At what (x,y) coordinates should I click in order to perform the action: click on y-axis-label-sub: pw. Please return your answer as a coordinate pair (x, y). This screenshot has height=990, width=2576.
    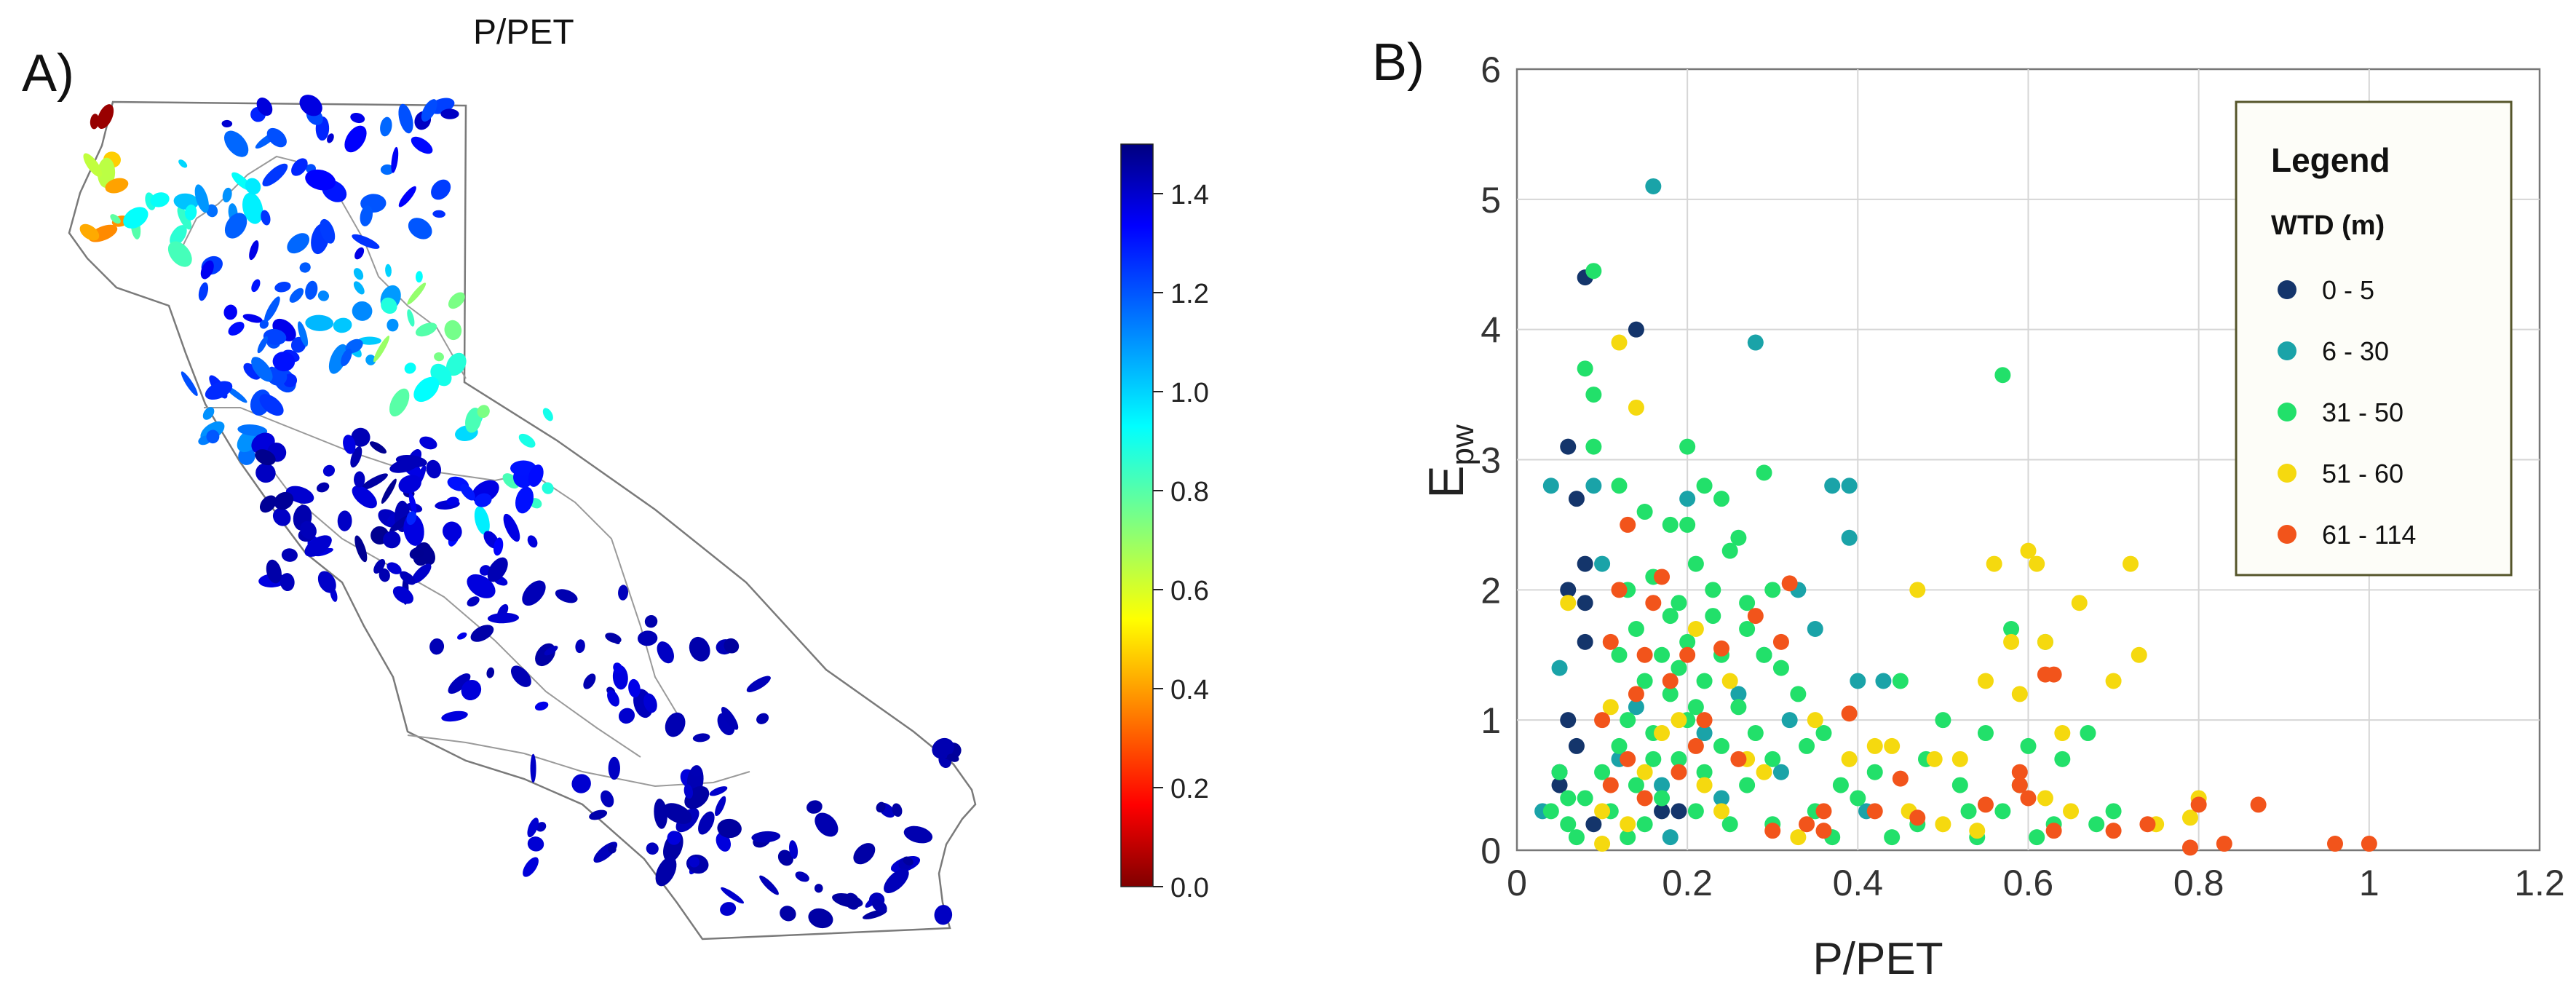
    Looking at the image, I should click on (1463, 444).